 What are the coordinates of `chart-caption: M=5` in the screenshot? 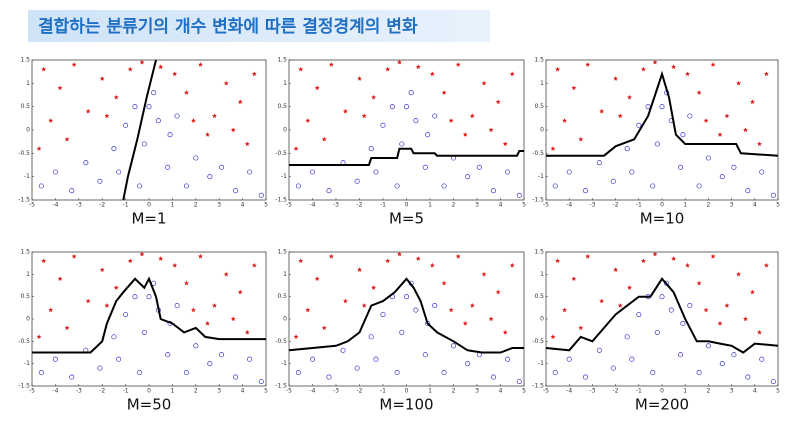 It's located at (406, 219).